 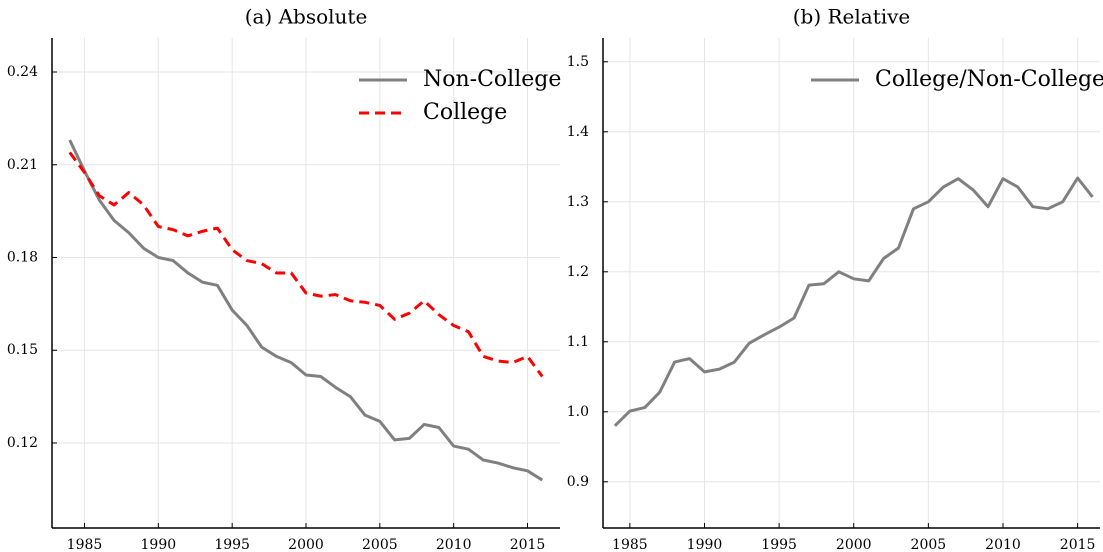 What do you see at coordinates (989, 79) in the screenshot?
I see `legend-label: College/Non-College` at bounding box center [989, 79].